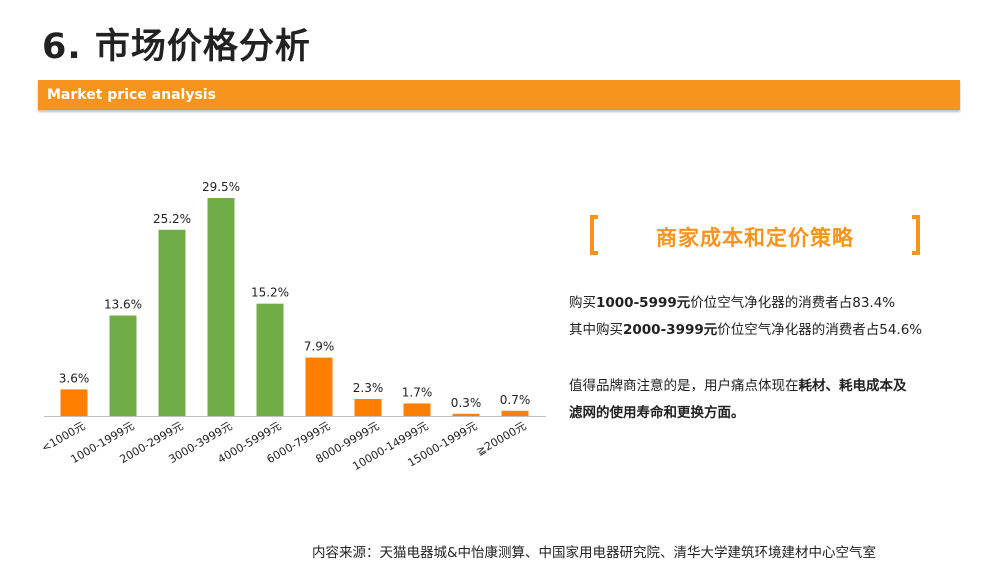  I want to click on data-label: 25.2%, so click(172, 219).